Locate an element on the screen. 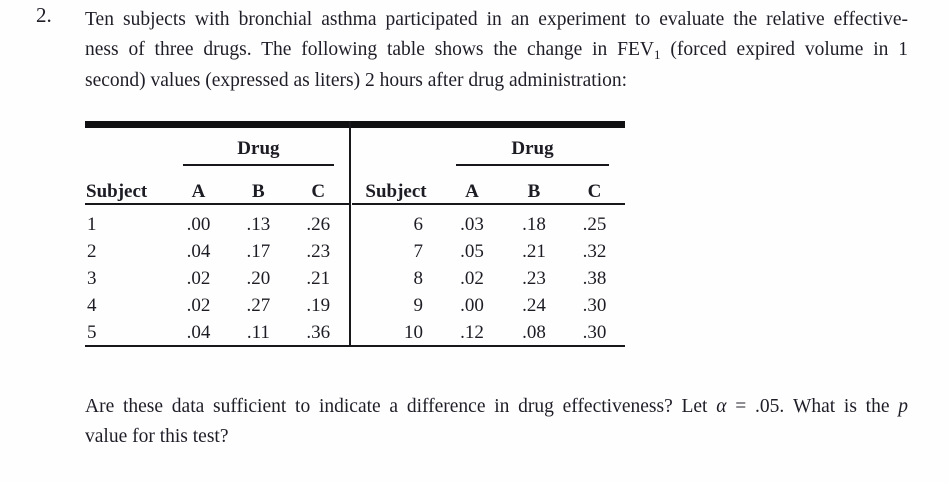 The width and height of the screenshot is (949, 483). cell-subject: 8 is located at coordinates (418, 278).